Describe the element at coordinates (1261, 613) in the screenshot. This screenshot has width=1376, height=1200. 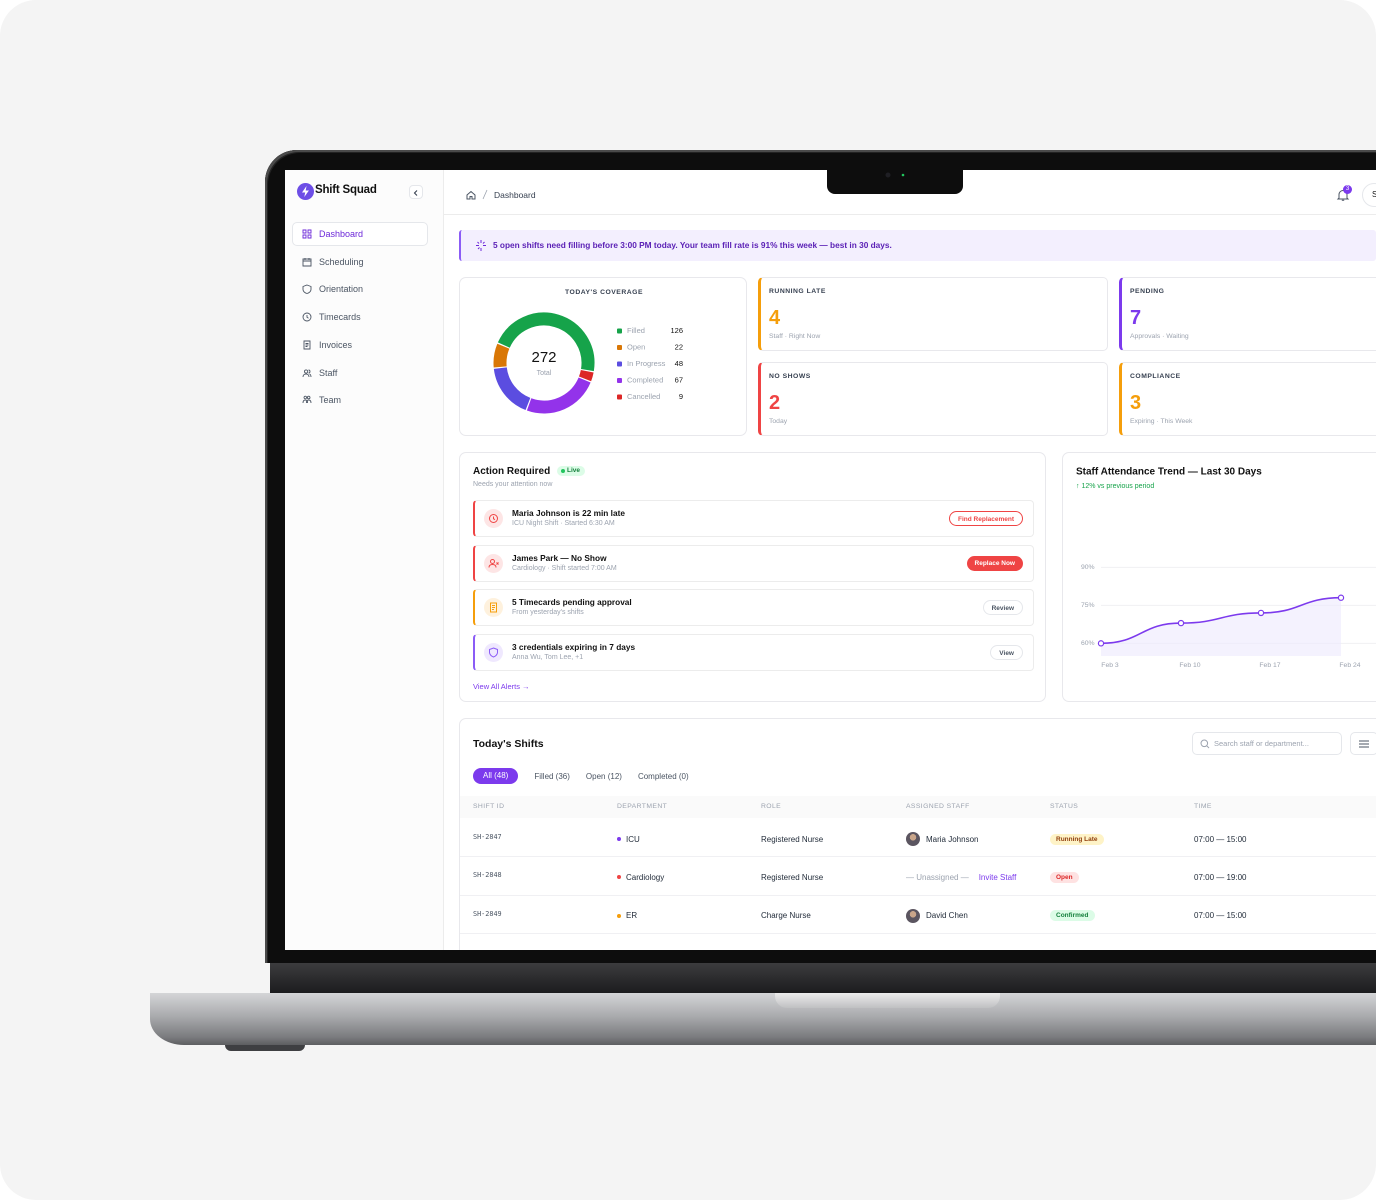
I see `data-point` at that location.